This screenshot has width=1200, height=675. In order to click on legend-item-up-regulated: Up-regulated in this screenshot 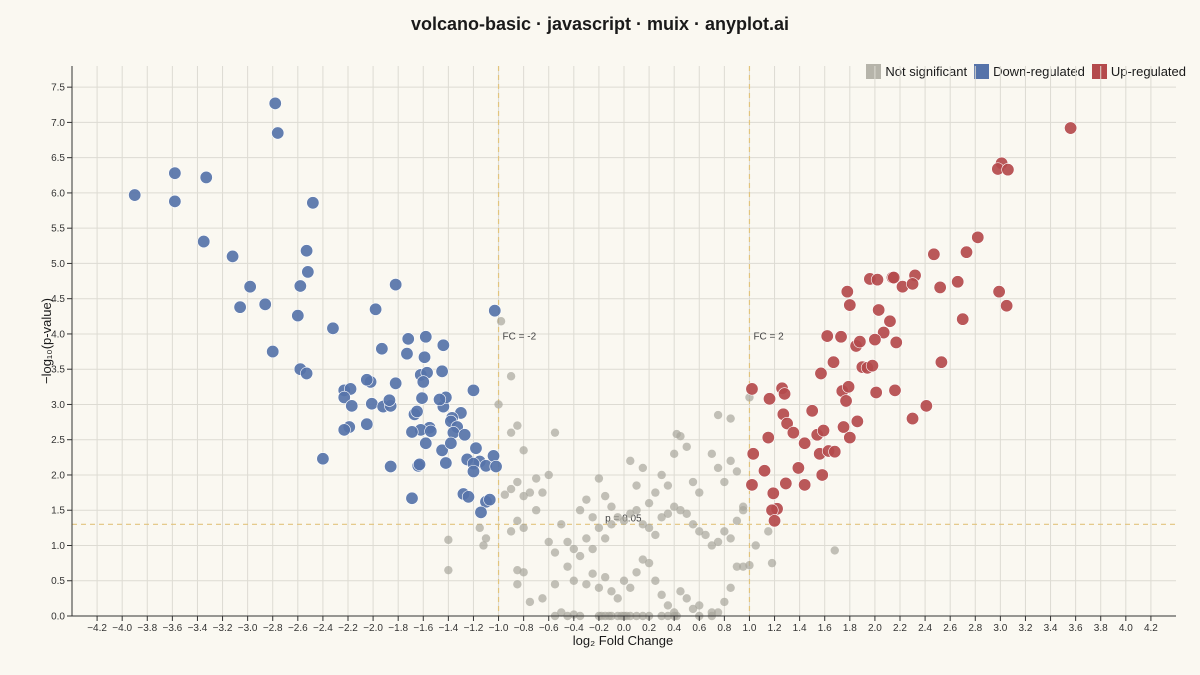, I will do `click(1138, 71)`.